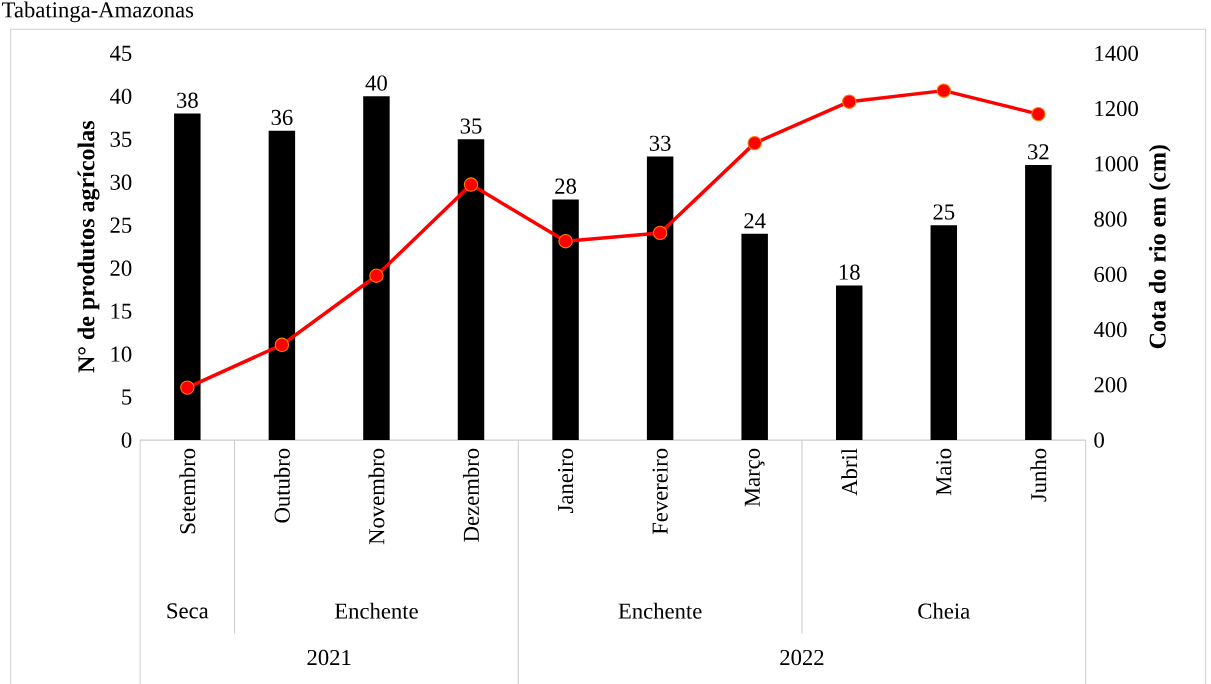  Describe the element at coordinates (471, 126) in the screenshot. I see `data-label: 35` at that location.